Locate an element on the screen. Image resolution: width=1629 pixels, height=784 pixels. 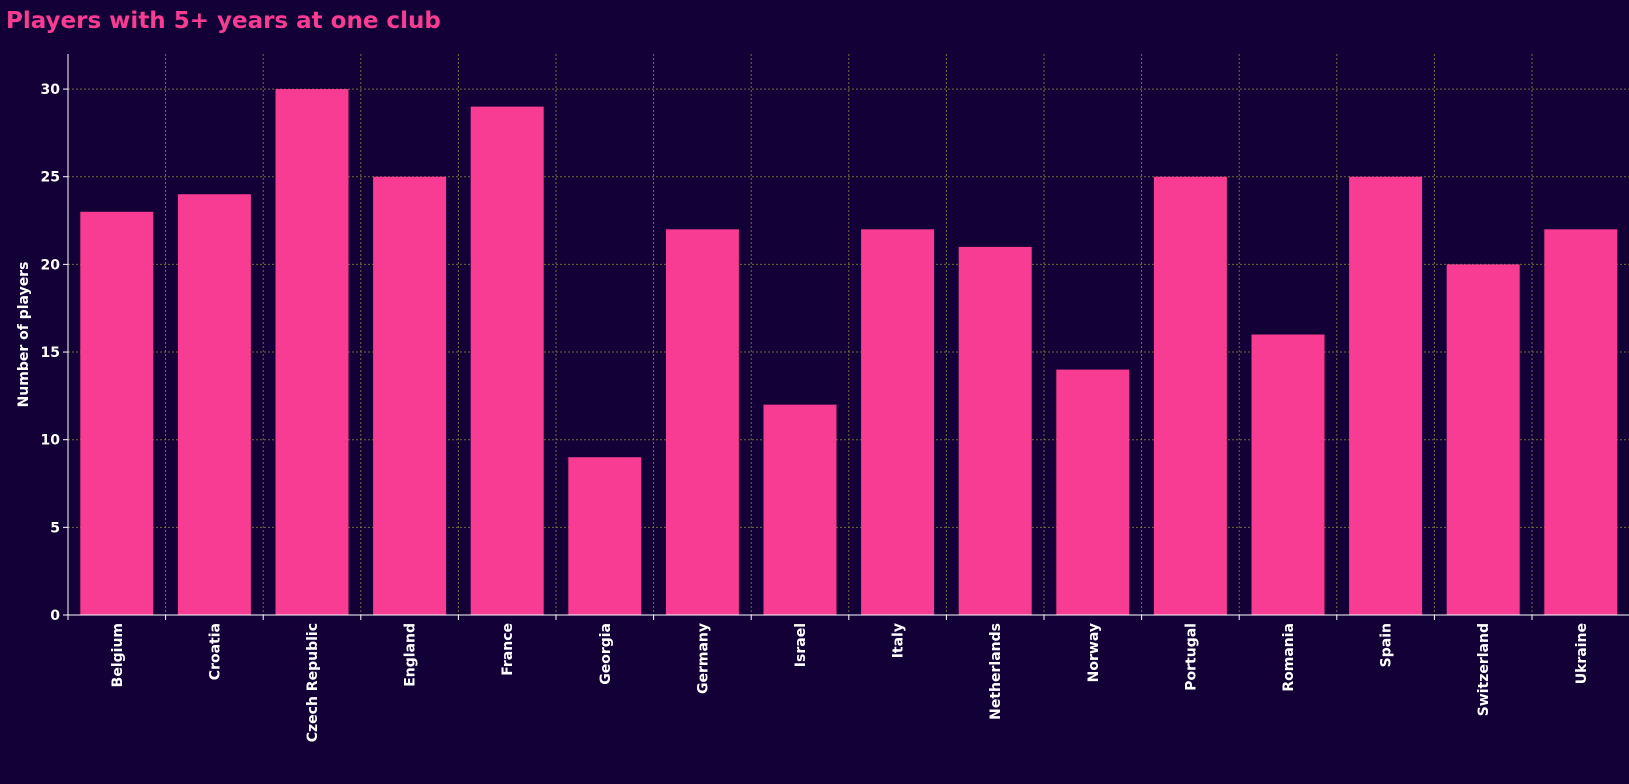
x-tick-label: Croatia is located at coordinates (215, 651).